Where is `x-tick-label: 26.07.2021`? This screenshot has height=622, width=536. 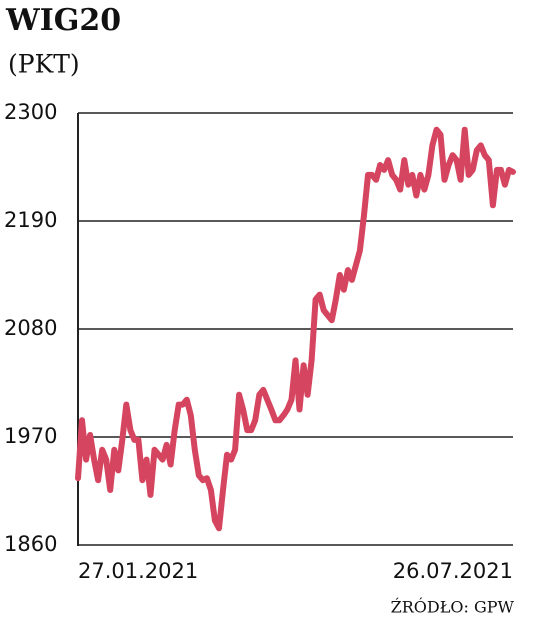
x-tick-label: 26.07.2021 is located at coordinates (453, 571).